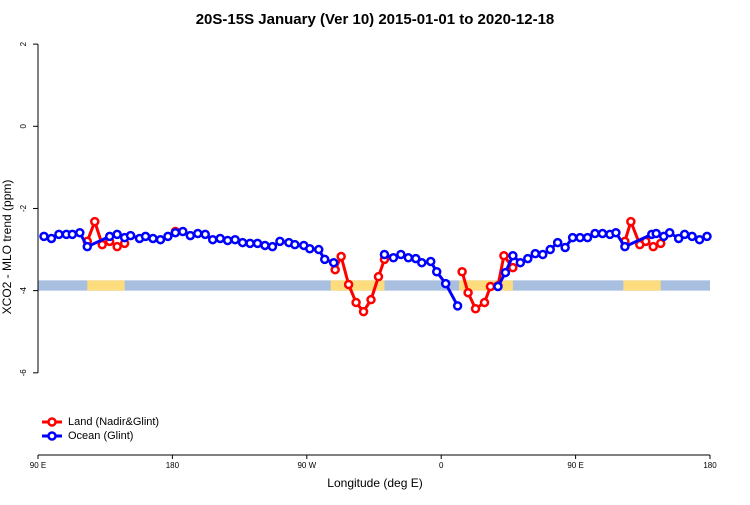 The width and height of the screenshot is (750, 505). I want to click on x-tick-label: 90 E, so click(575, 465).